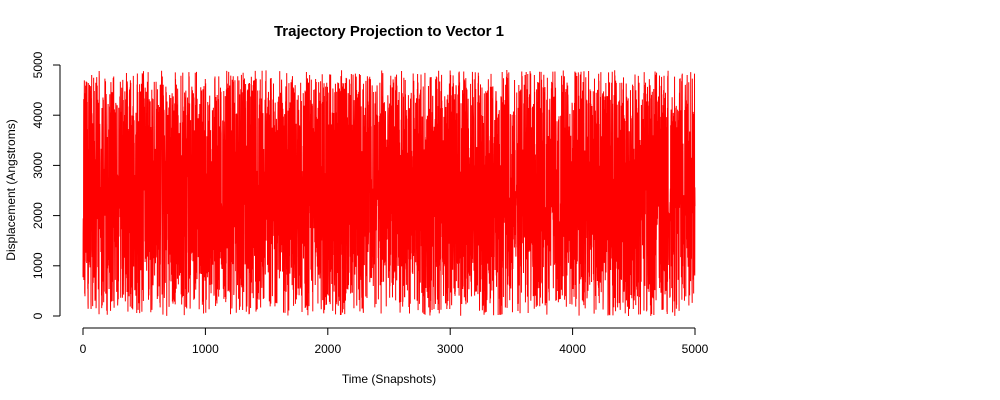 The image size is (1000, 400). I want to click on x-tick-label: 2000, so click(327, 349).